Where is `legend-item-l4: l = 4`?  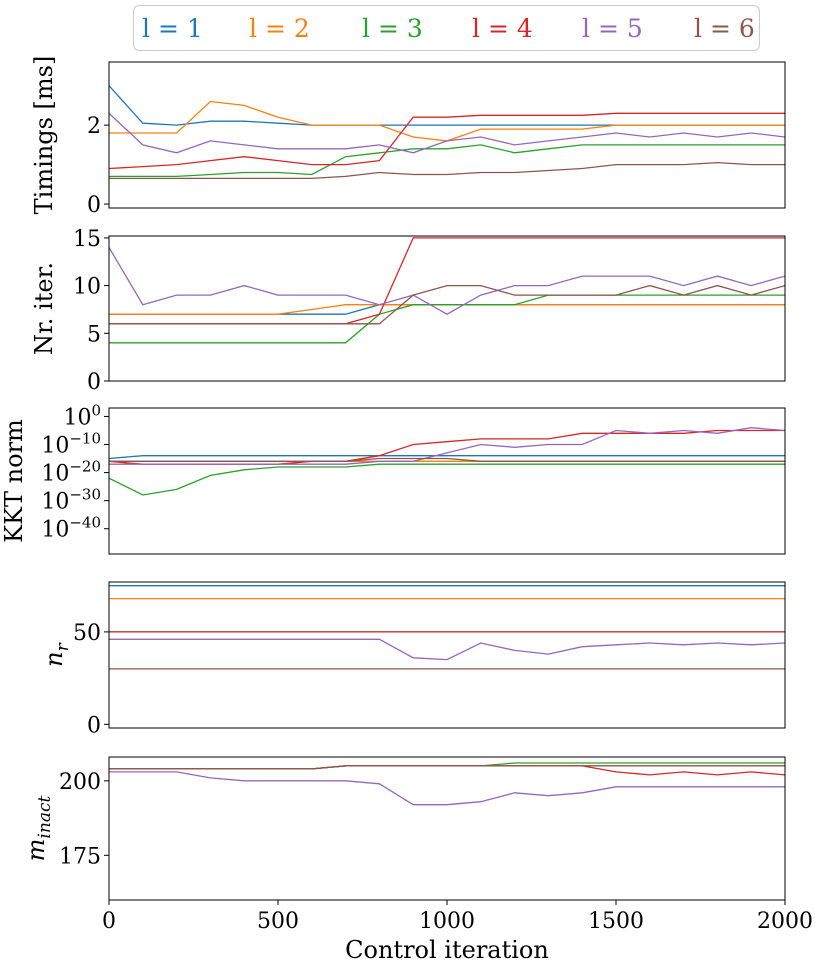
legend-item-l4: l = 4 is located at coordinates (502, 28).